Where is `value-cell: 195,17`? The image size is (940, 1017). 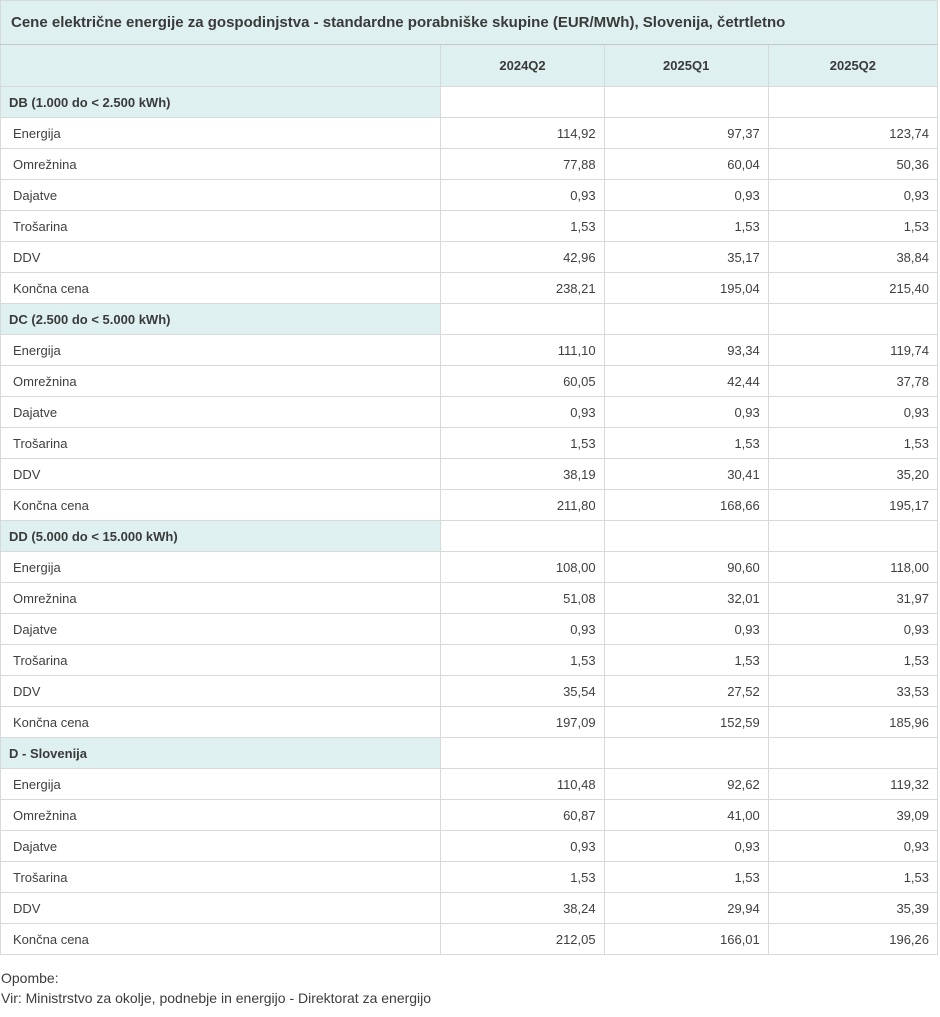 value-cell: 195,17 is located at coordinates (853, 505).